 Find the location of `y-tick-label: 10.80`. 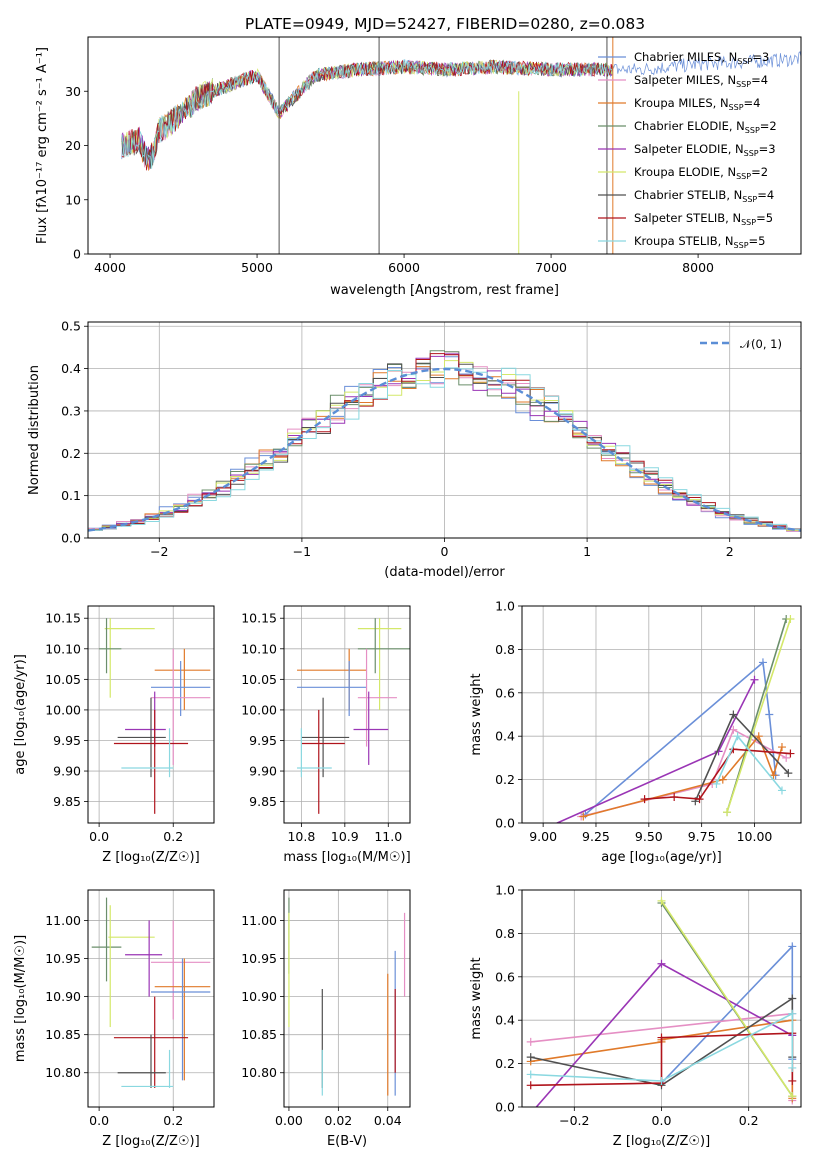

y-tick-label: 10.80 is located at coordinates (63, 1072).